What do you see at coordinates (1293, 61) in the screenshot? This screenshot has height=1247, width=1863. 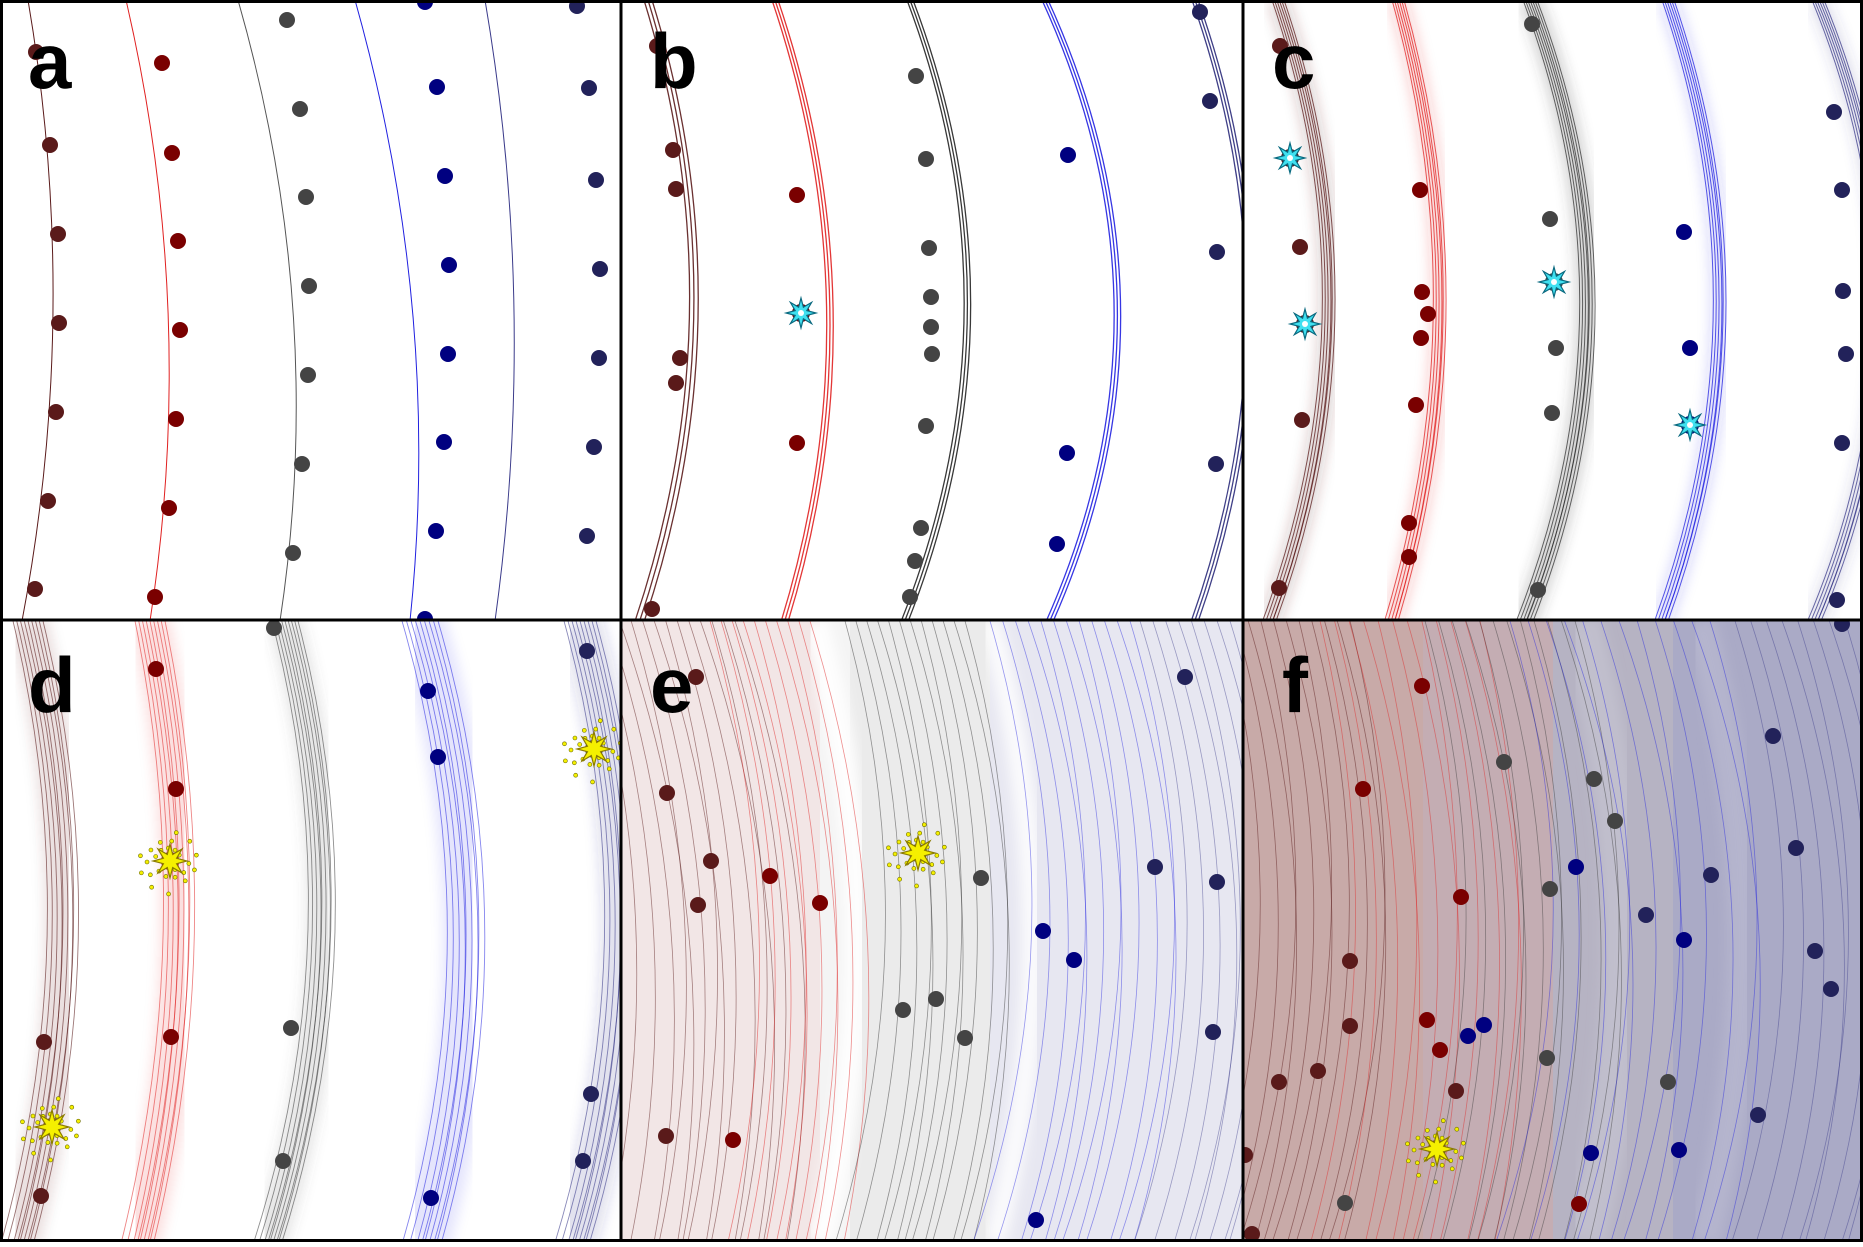 I see `panel-label-c: c` at bounding box center [1293, 61].